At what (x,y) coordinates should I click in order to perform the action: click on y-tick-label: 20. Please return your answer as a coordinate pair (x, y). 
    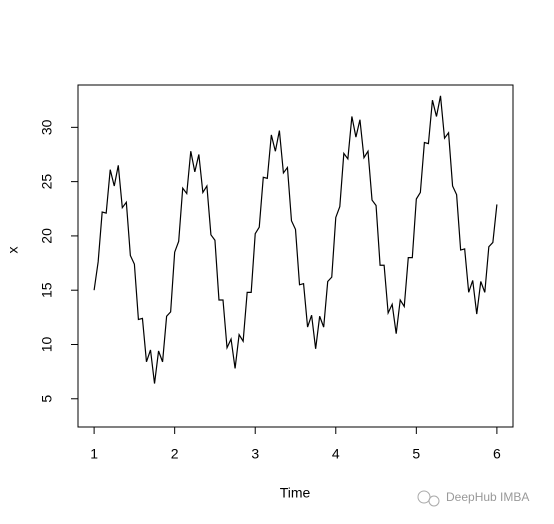
    Looking at the image, I should click on (47, 236).